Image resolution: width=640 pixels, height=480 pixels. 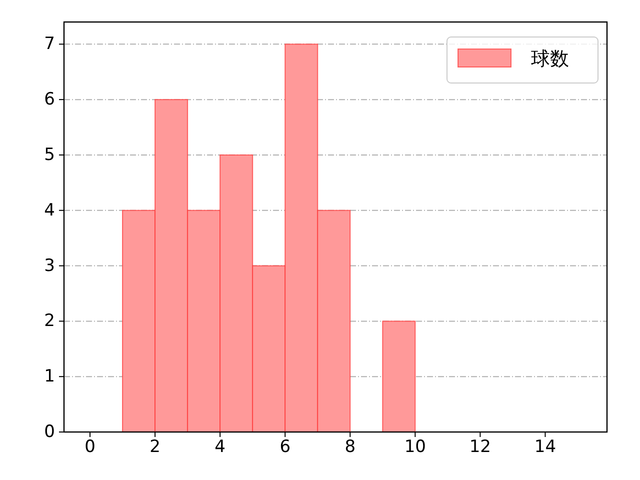 I want to click on x-tick-label: 2, so click(x=155, y=447).